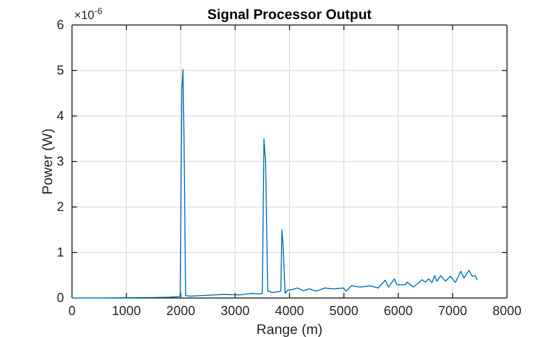 The image size is (560, 337). I want to click on chart-title: Signal Processor Output, so click(289, 14).